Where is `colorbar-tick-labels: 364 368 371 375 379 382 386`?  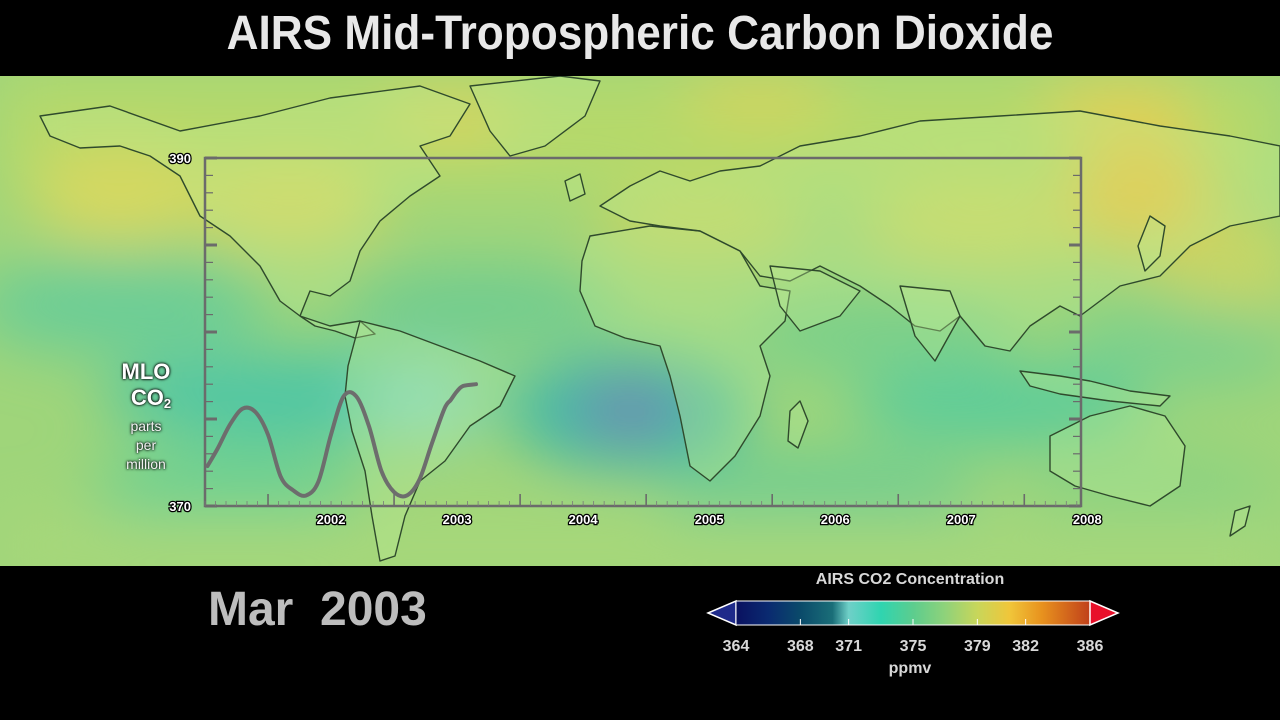 colorbar-tick-labels: 364 368 371 375 379 382 386 is located at coordinates (913, 646).